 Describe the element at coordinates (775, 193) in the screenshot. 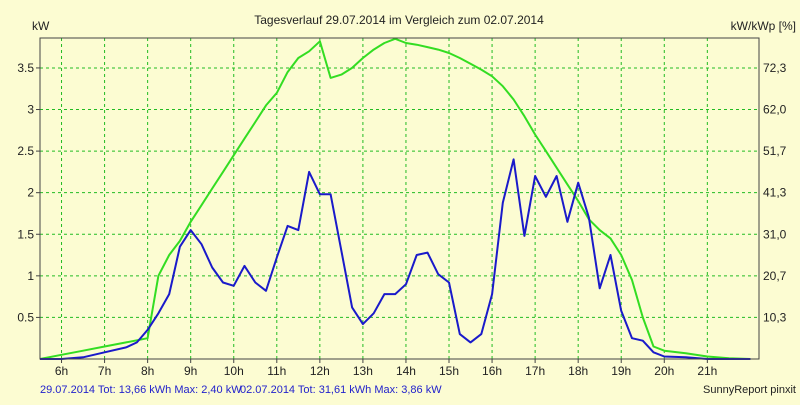

I see `y-tick-label-right: 41,3` at that location.